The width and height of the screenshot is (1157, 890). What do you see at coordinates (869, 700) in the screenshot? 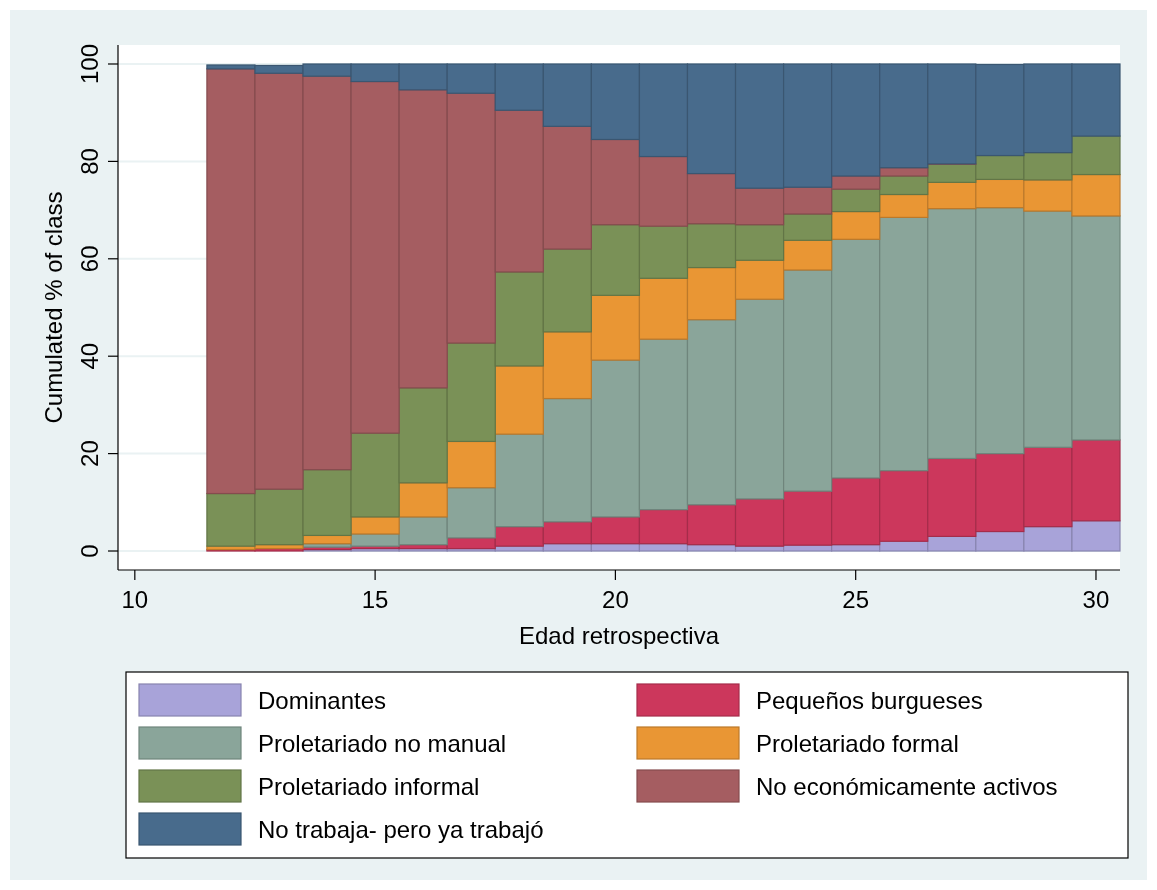
I see `legend-label: Pequeños burgueses` at bounding box center [869, 700].